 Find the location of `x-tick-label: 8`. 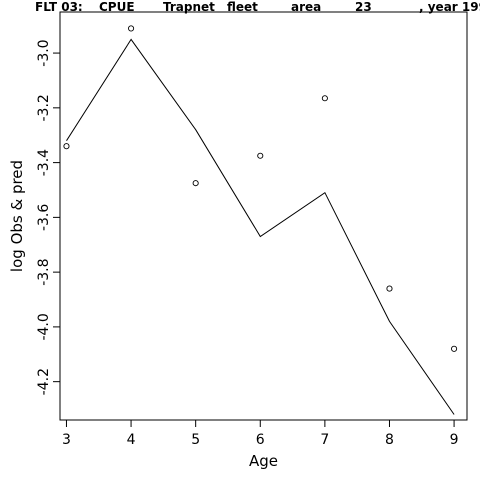

x-tick-label: 8 is located at coordinates (389, 440).